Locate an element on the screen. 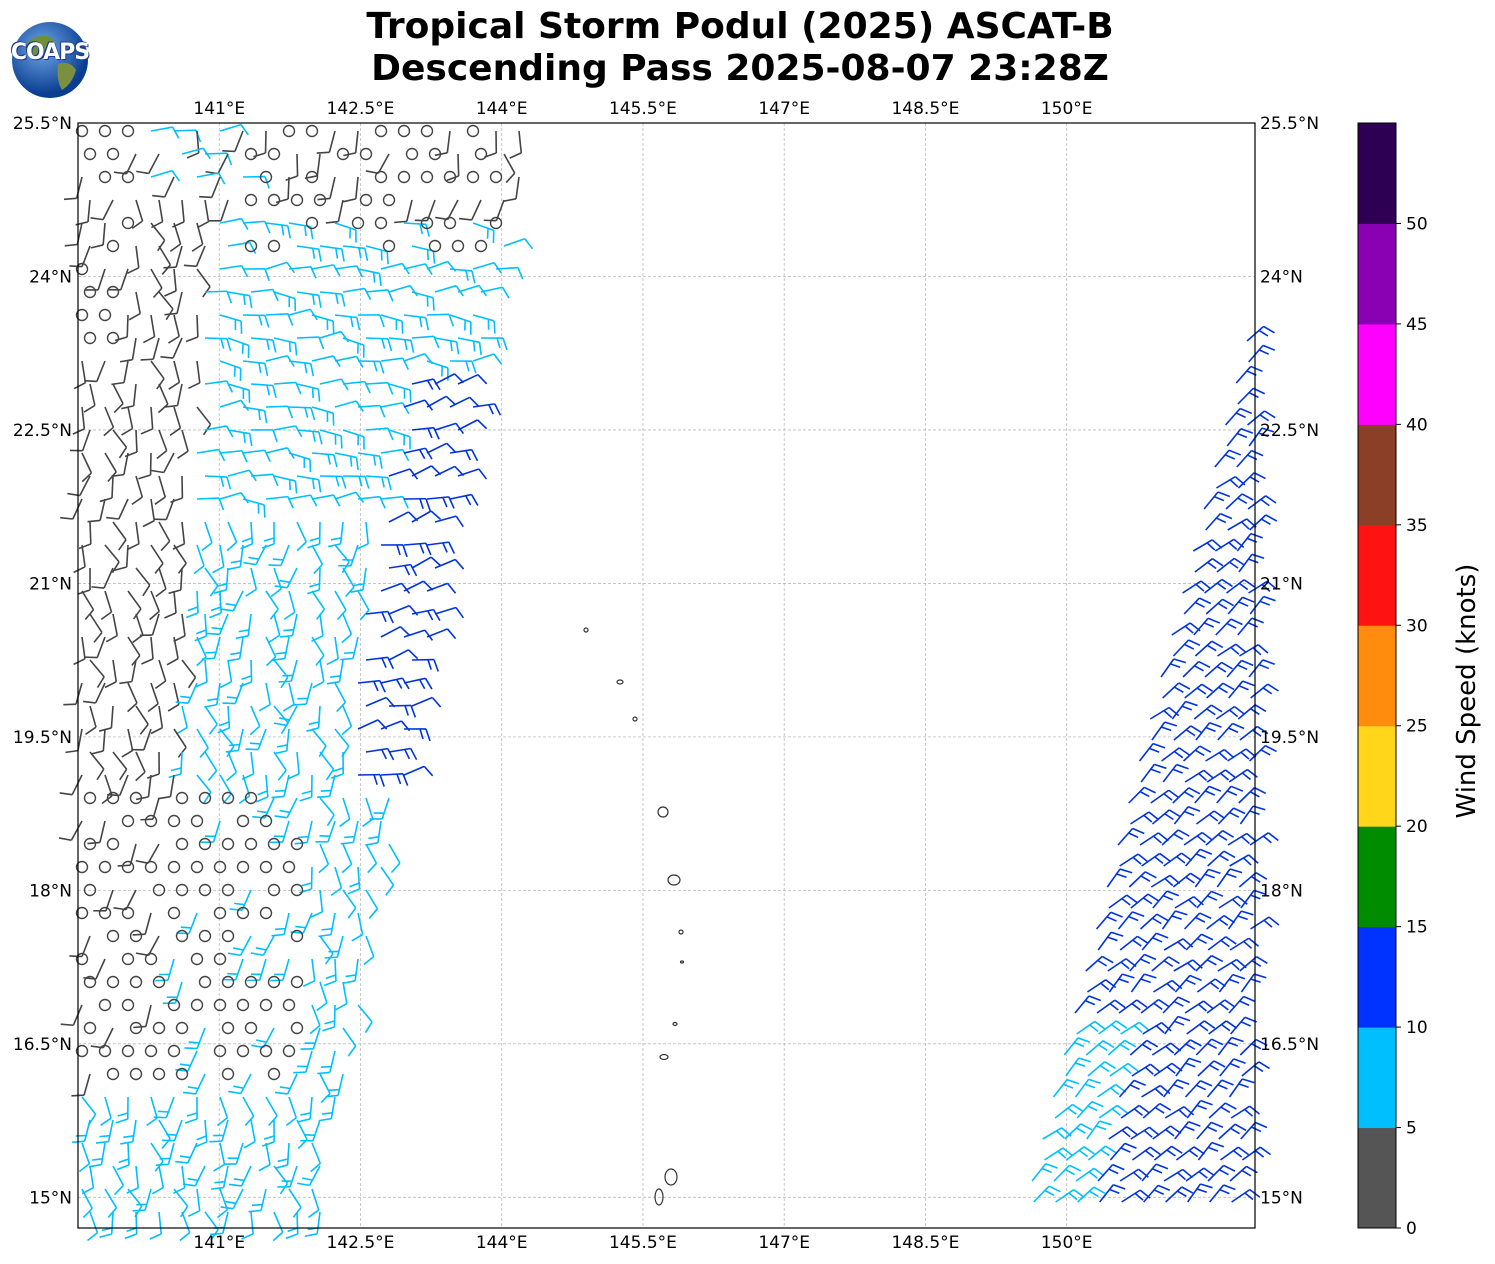 The width and height of the screenshot is (1495, 1264). lat-tick-label-left: 19.5°N is located at coordinates (42, 738).